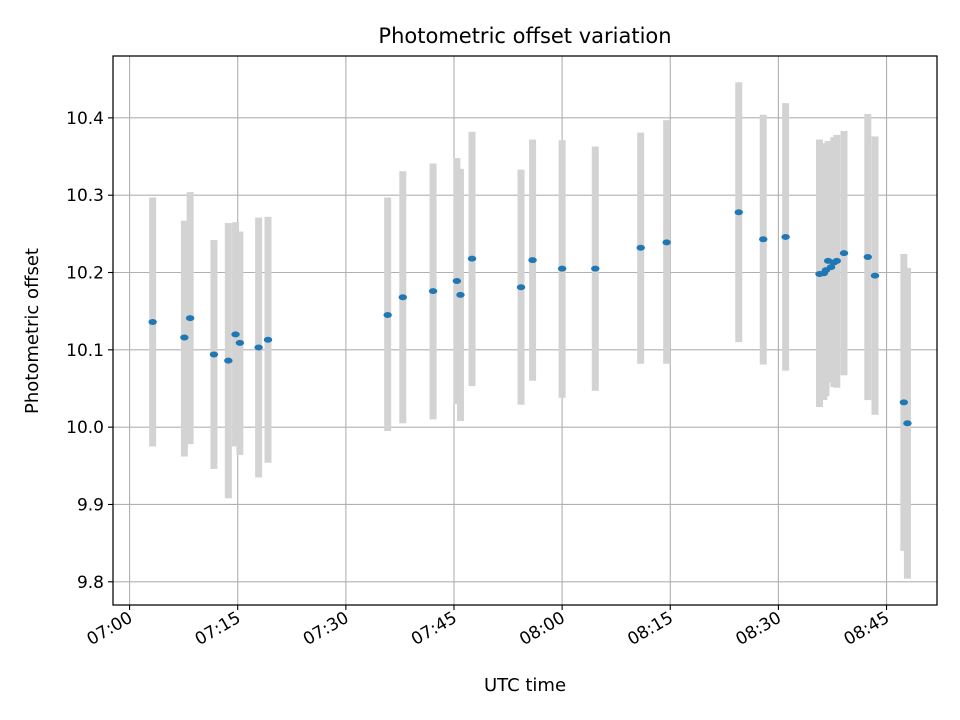 The height and width of the screenshot is (720, 960). I want to click on y-axis-title: Photometric offset, so click(32, 331).